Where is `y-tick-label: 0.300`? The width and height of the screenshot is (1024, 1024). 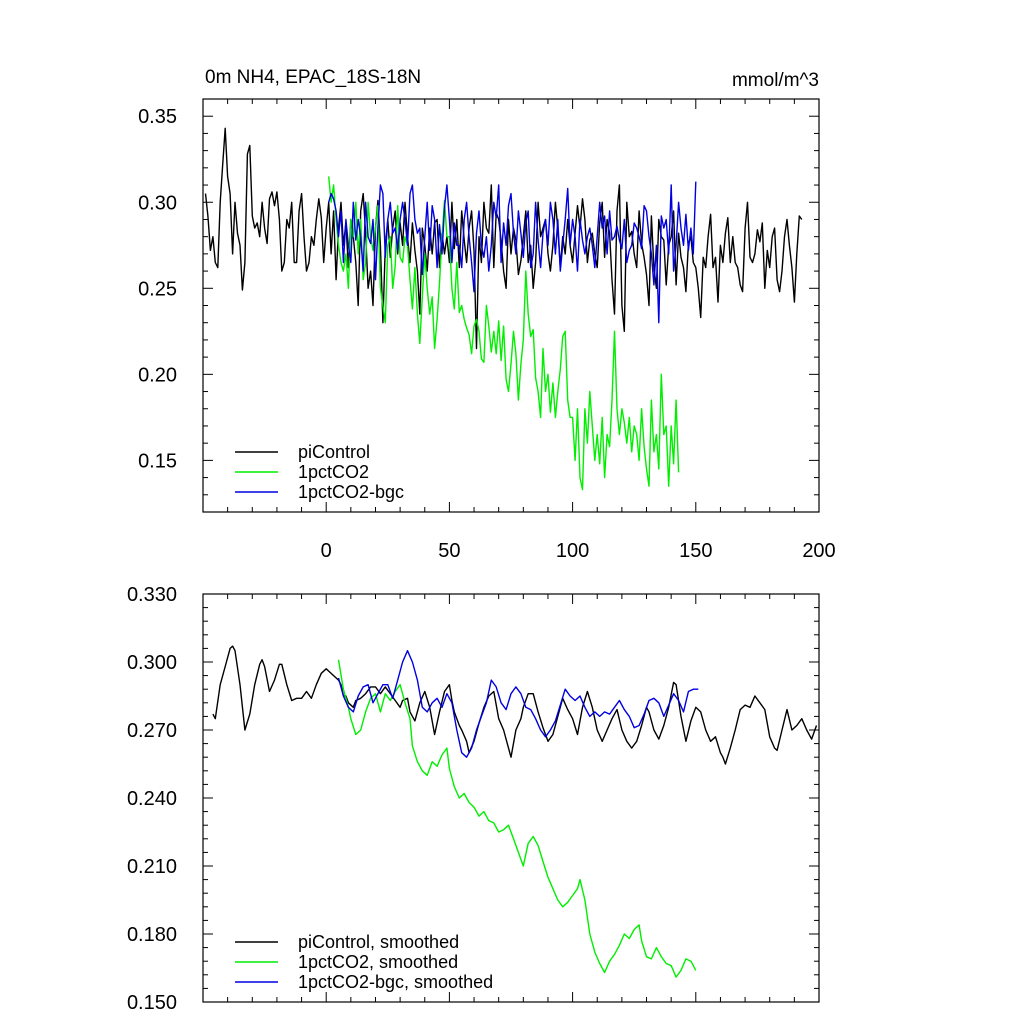 y-tick-label: 0.300 is located at coordinates (152, 663).